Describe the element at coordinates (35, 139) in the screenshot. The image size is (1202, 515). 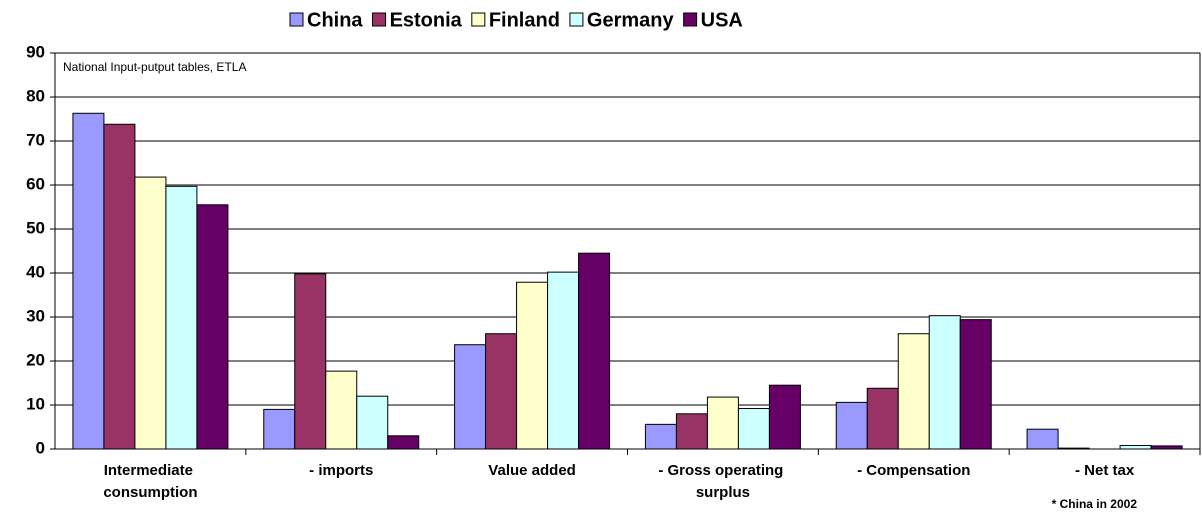
I see `y-tick-label: 70` at that location.